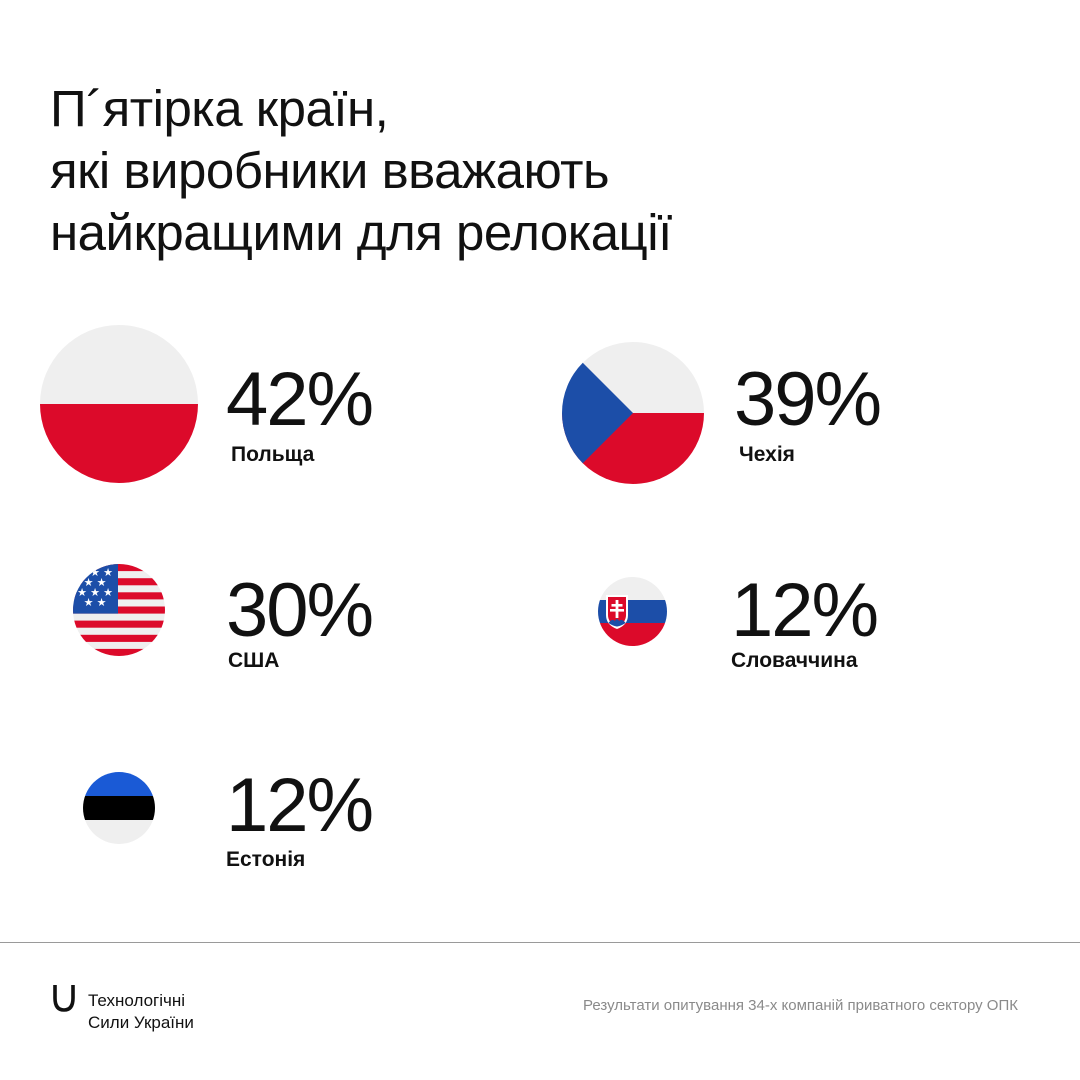 This screenshot has height=1080, width=1080. I want to click on brand-line-1: Технологічні, so click(137, 1000).